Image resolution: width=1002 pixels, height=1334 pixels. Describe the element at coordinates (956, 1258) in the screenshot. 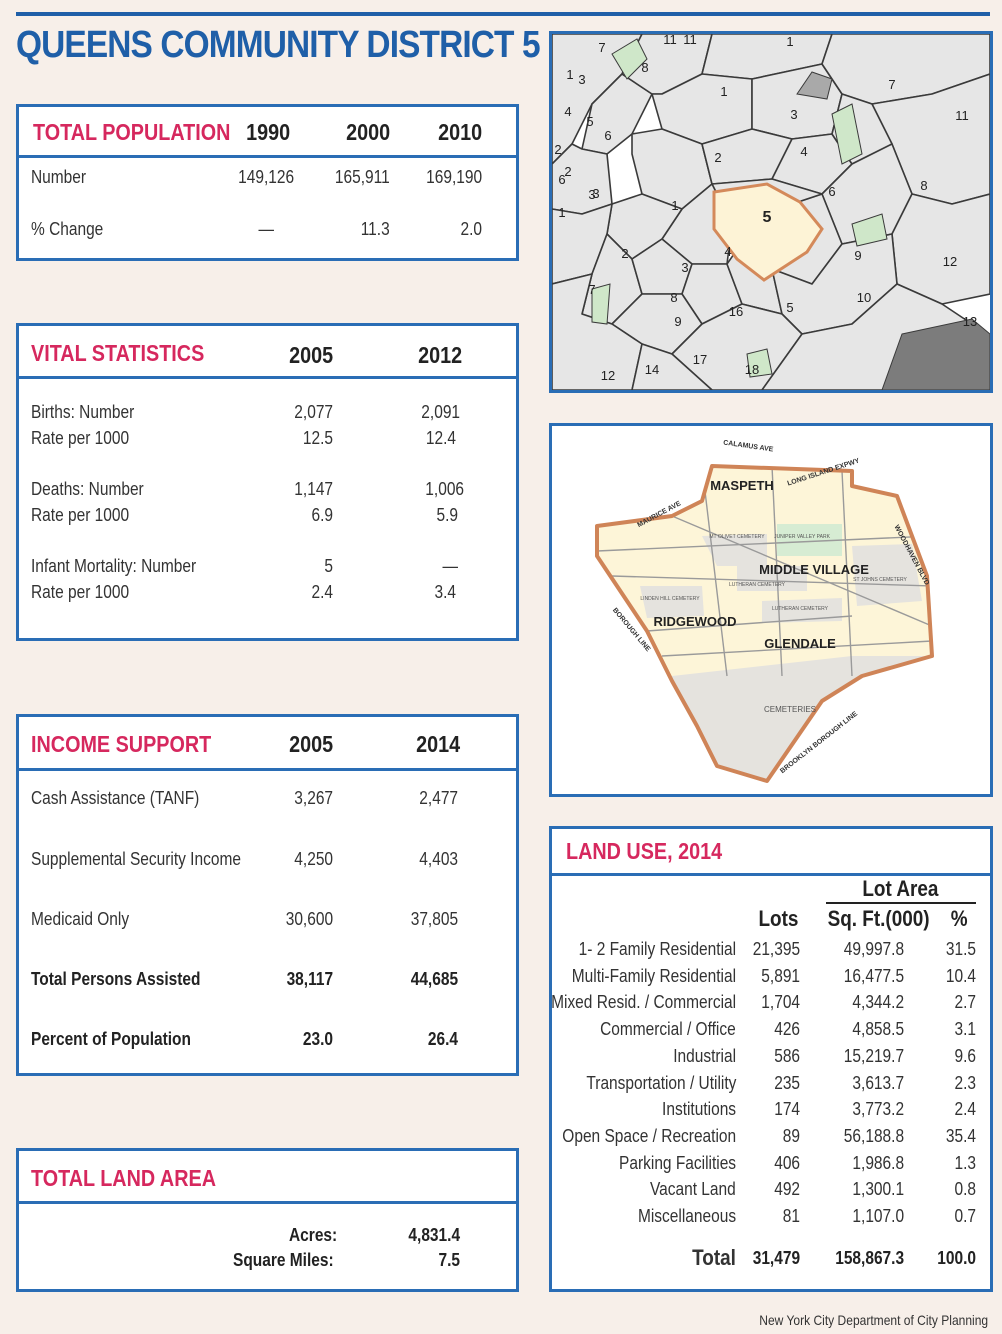

I see `land-use-total-pct: 100.0` at that location.